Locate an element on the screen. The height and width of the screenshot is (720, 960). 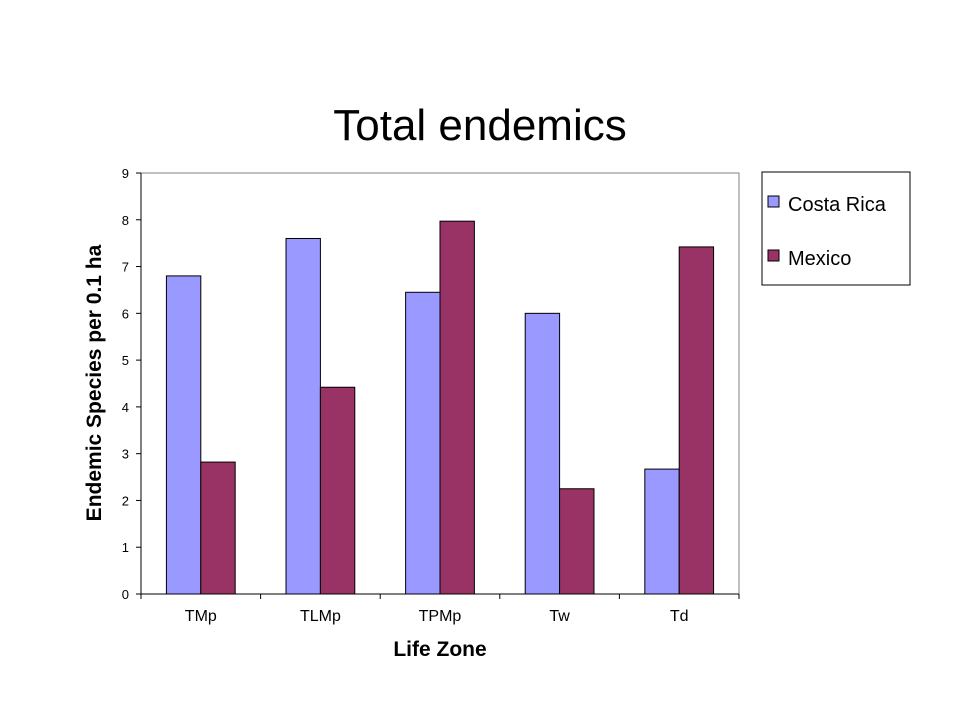
y-tick-label: 1 is located at coordinates (125, 547).